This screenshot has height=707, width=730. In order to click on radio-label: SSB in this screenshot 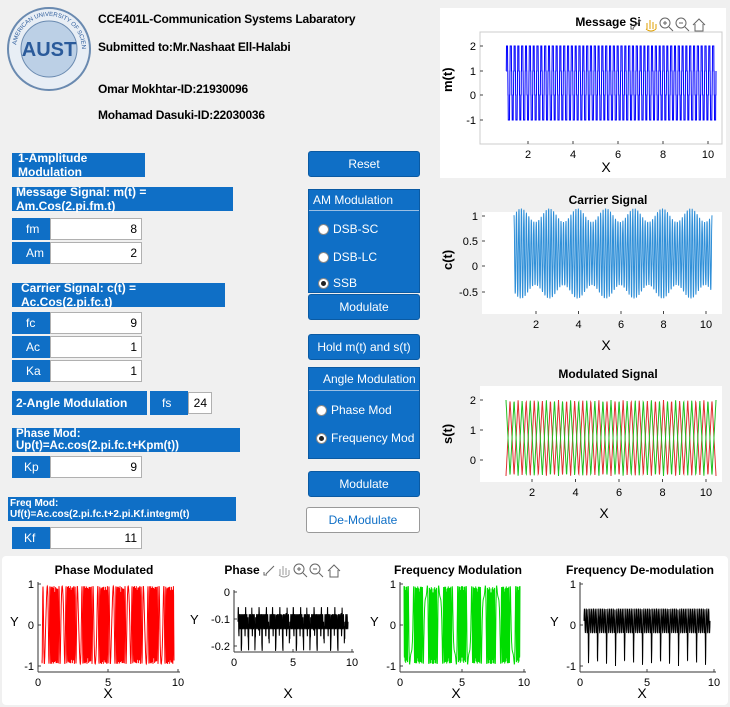, I will do `click(345, 283)`.